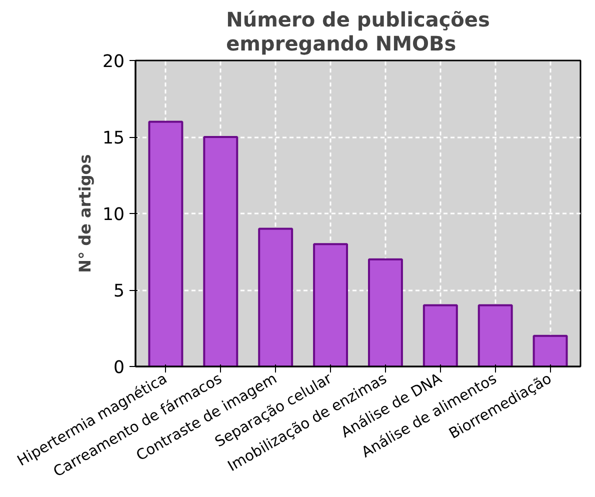 The image size is (595, 497). What do you see at coordinates (119, 292) in the screenshot?
I see `y-tick-label: 5` at bounding box center [119, 292].